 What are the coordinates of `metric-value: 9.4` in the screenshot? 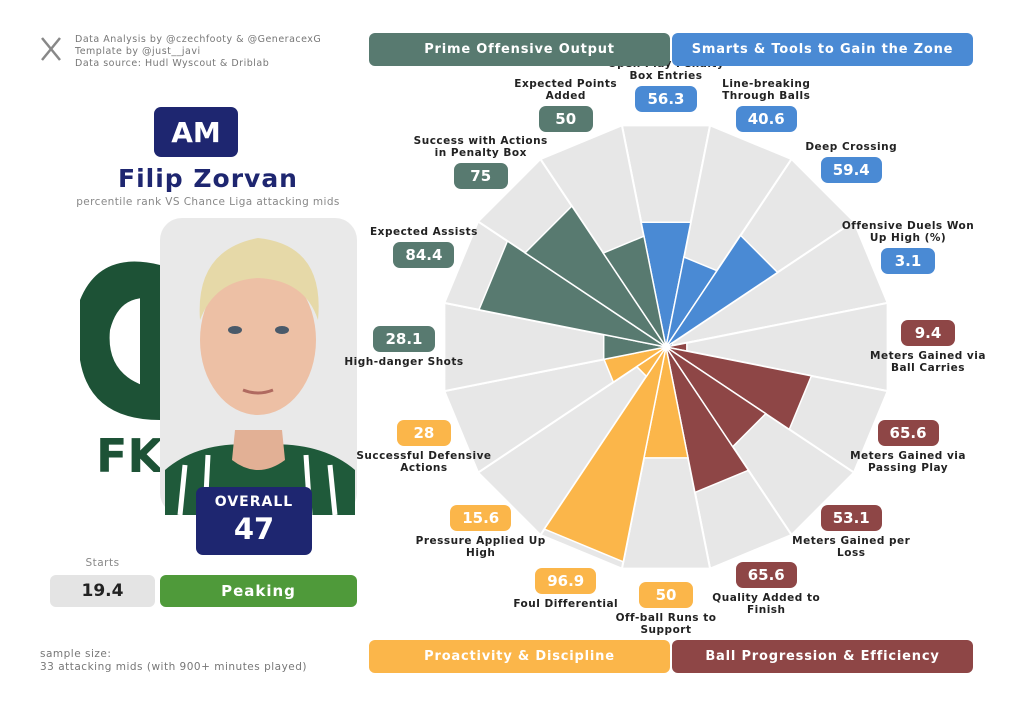 It's located at (928, 333).